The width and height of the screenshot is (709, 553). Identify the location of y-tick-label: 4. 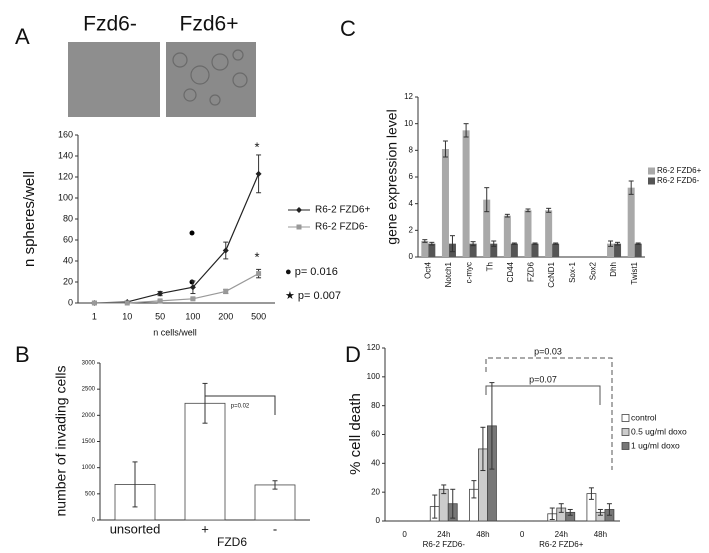
(411, 203).